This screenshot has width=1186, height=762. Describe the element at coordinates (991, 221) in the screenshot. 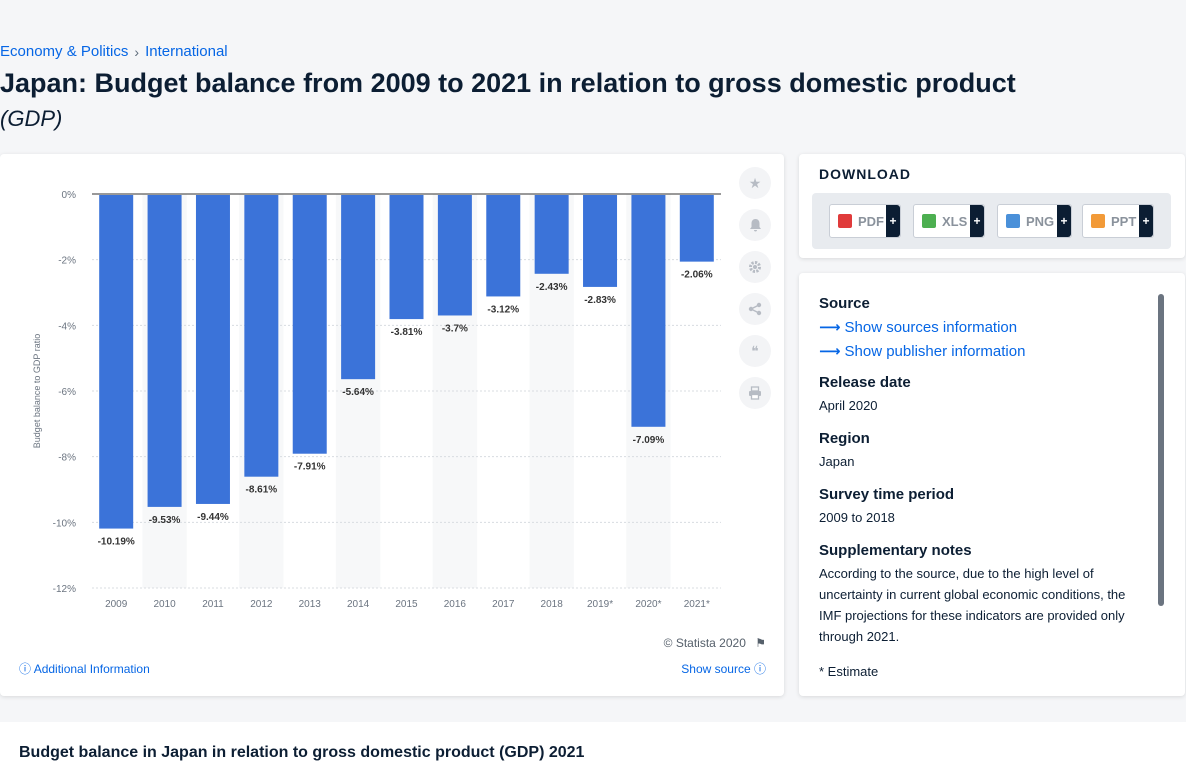

I see `download-buttons: PDF + XLS + PNG + PPT +` at that location.